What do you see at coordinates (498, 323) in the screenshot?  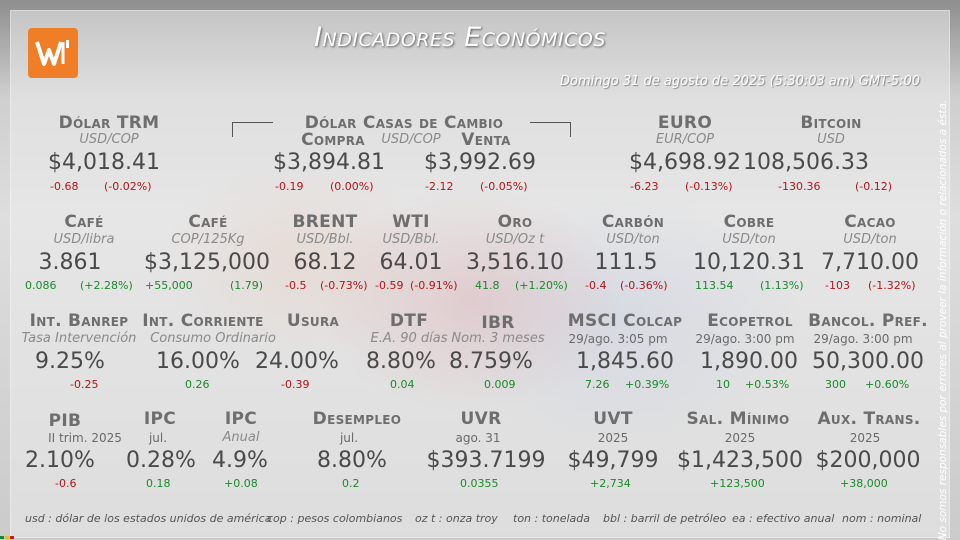 I see `ibr-name: IBR` at bounding box center [498, 323].